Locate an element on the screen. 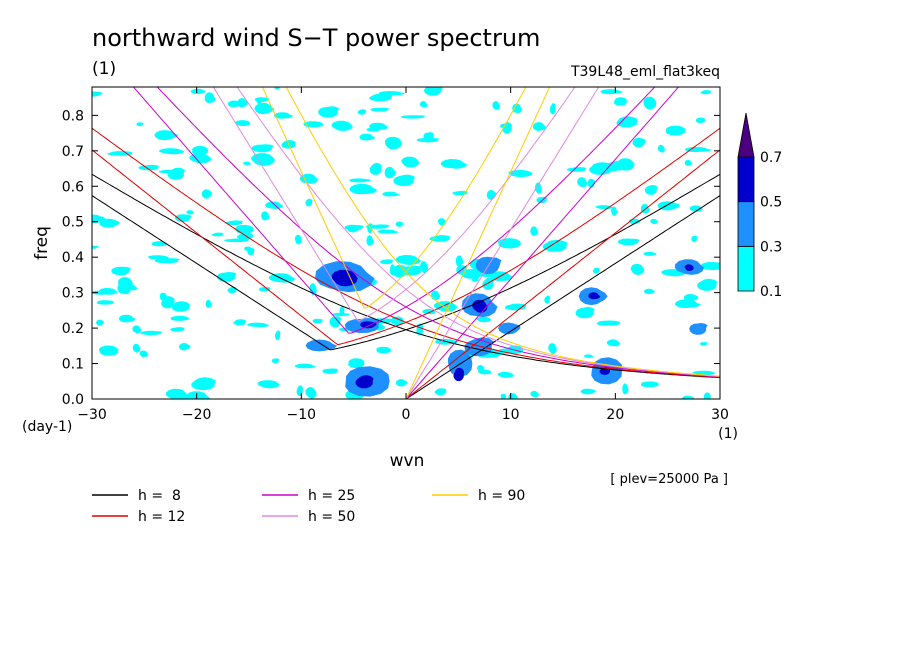 This screenshot has height=654, width=904. x-tick-label: 20 is located at coordinates (615, 415).